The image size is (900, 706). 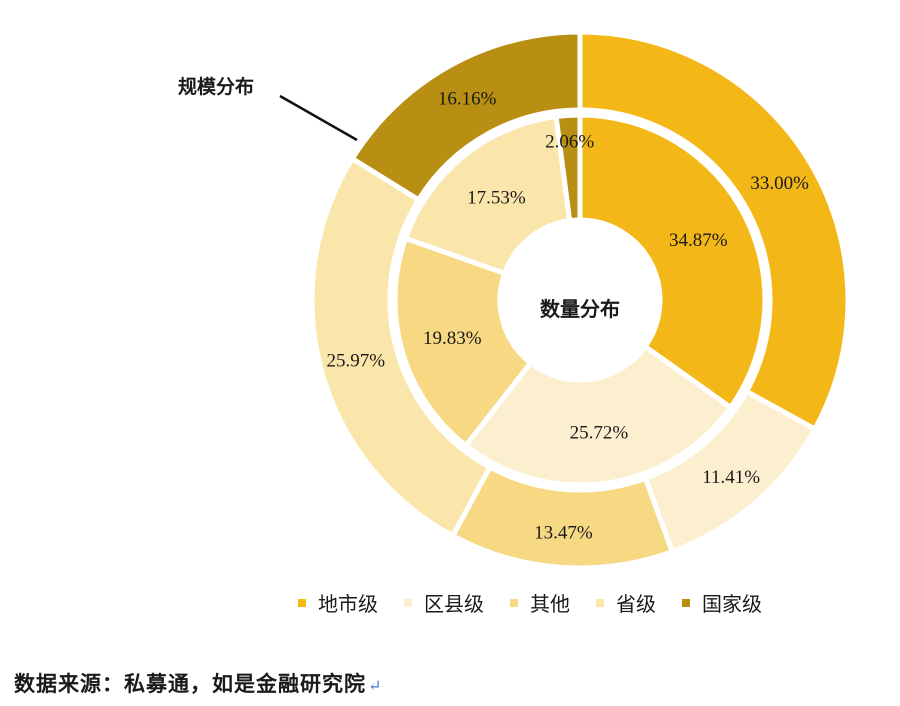 What do you see at coordinates (732, 604) in the screenshot?
I see `legend-label-4: 国家级` at bounding box center [732, 604].